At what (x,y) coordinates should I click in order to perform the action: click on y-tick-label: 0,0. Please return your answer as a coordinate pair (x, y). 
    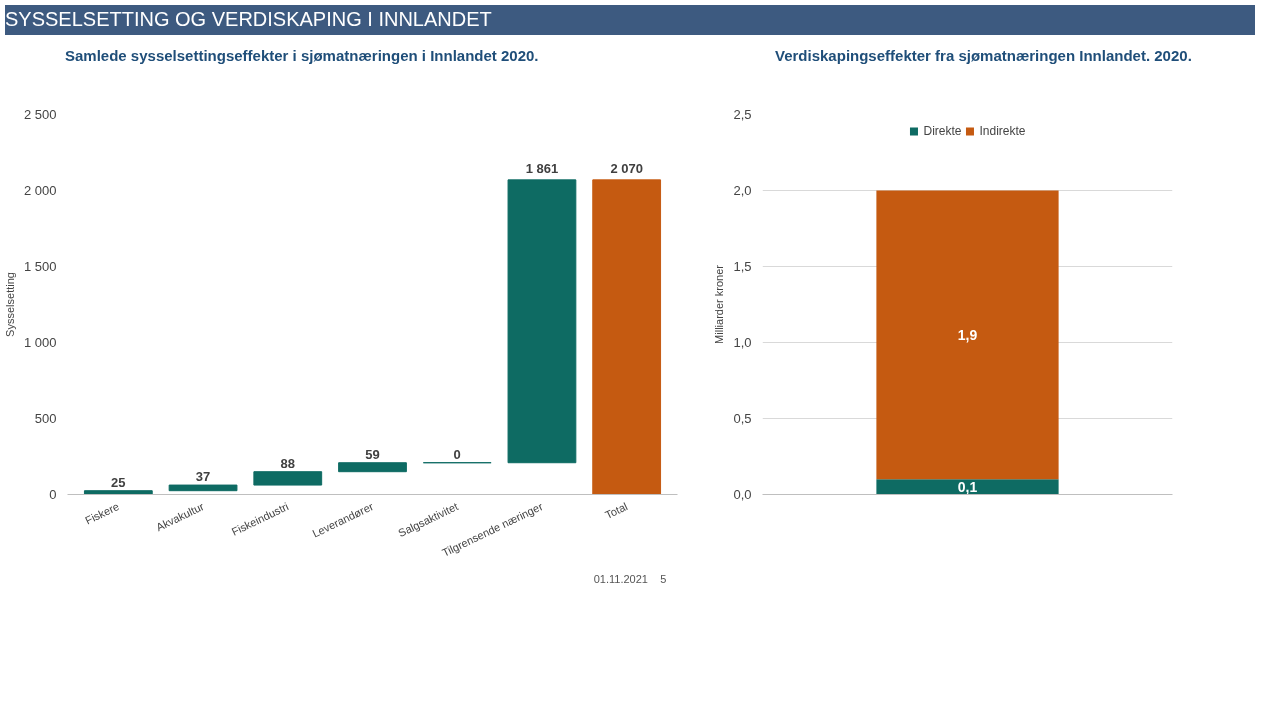
    Looking at the image, I should click on (742, 494).